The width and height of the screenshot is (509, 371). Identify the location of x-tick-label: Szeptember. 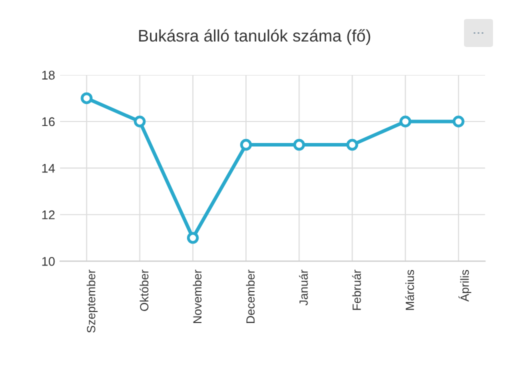
(92, 301).